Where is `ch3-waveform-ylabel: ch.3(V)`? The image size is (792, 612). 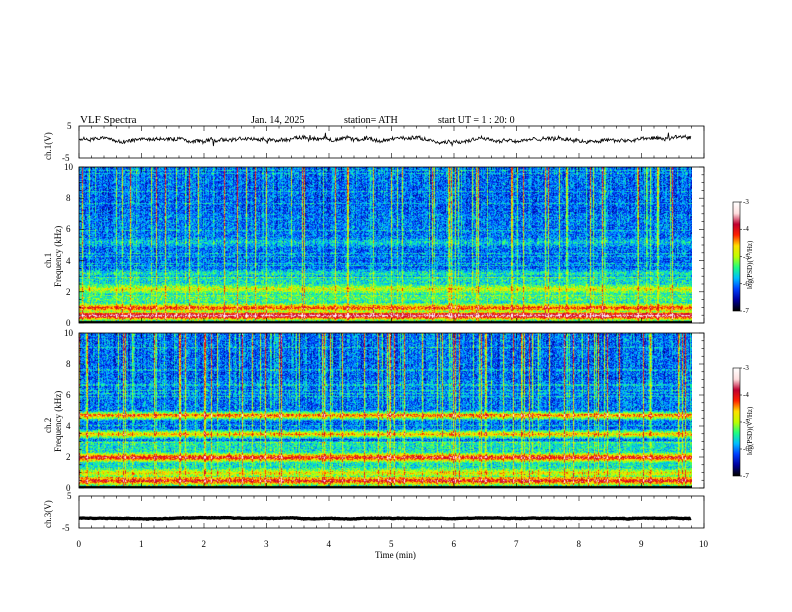 ch3-waveform-ylabel: ch.3(V) is located at coordinates (48, 514).